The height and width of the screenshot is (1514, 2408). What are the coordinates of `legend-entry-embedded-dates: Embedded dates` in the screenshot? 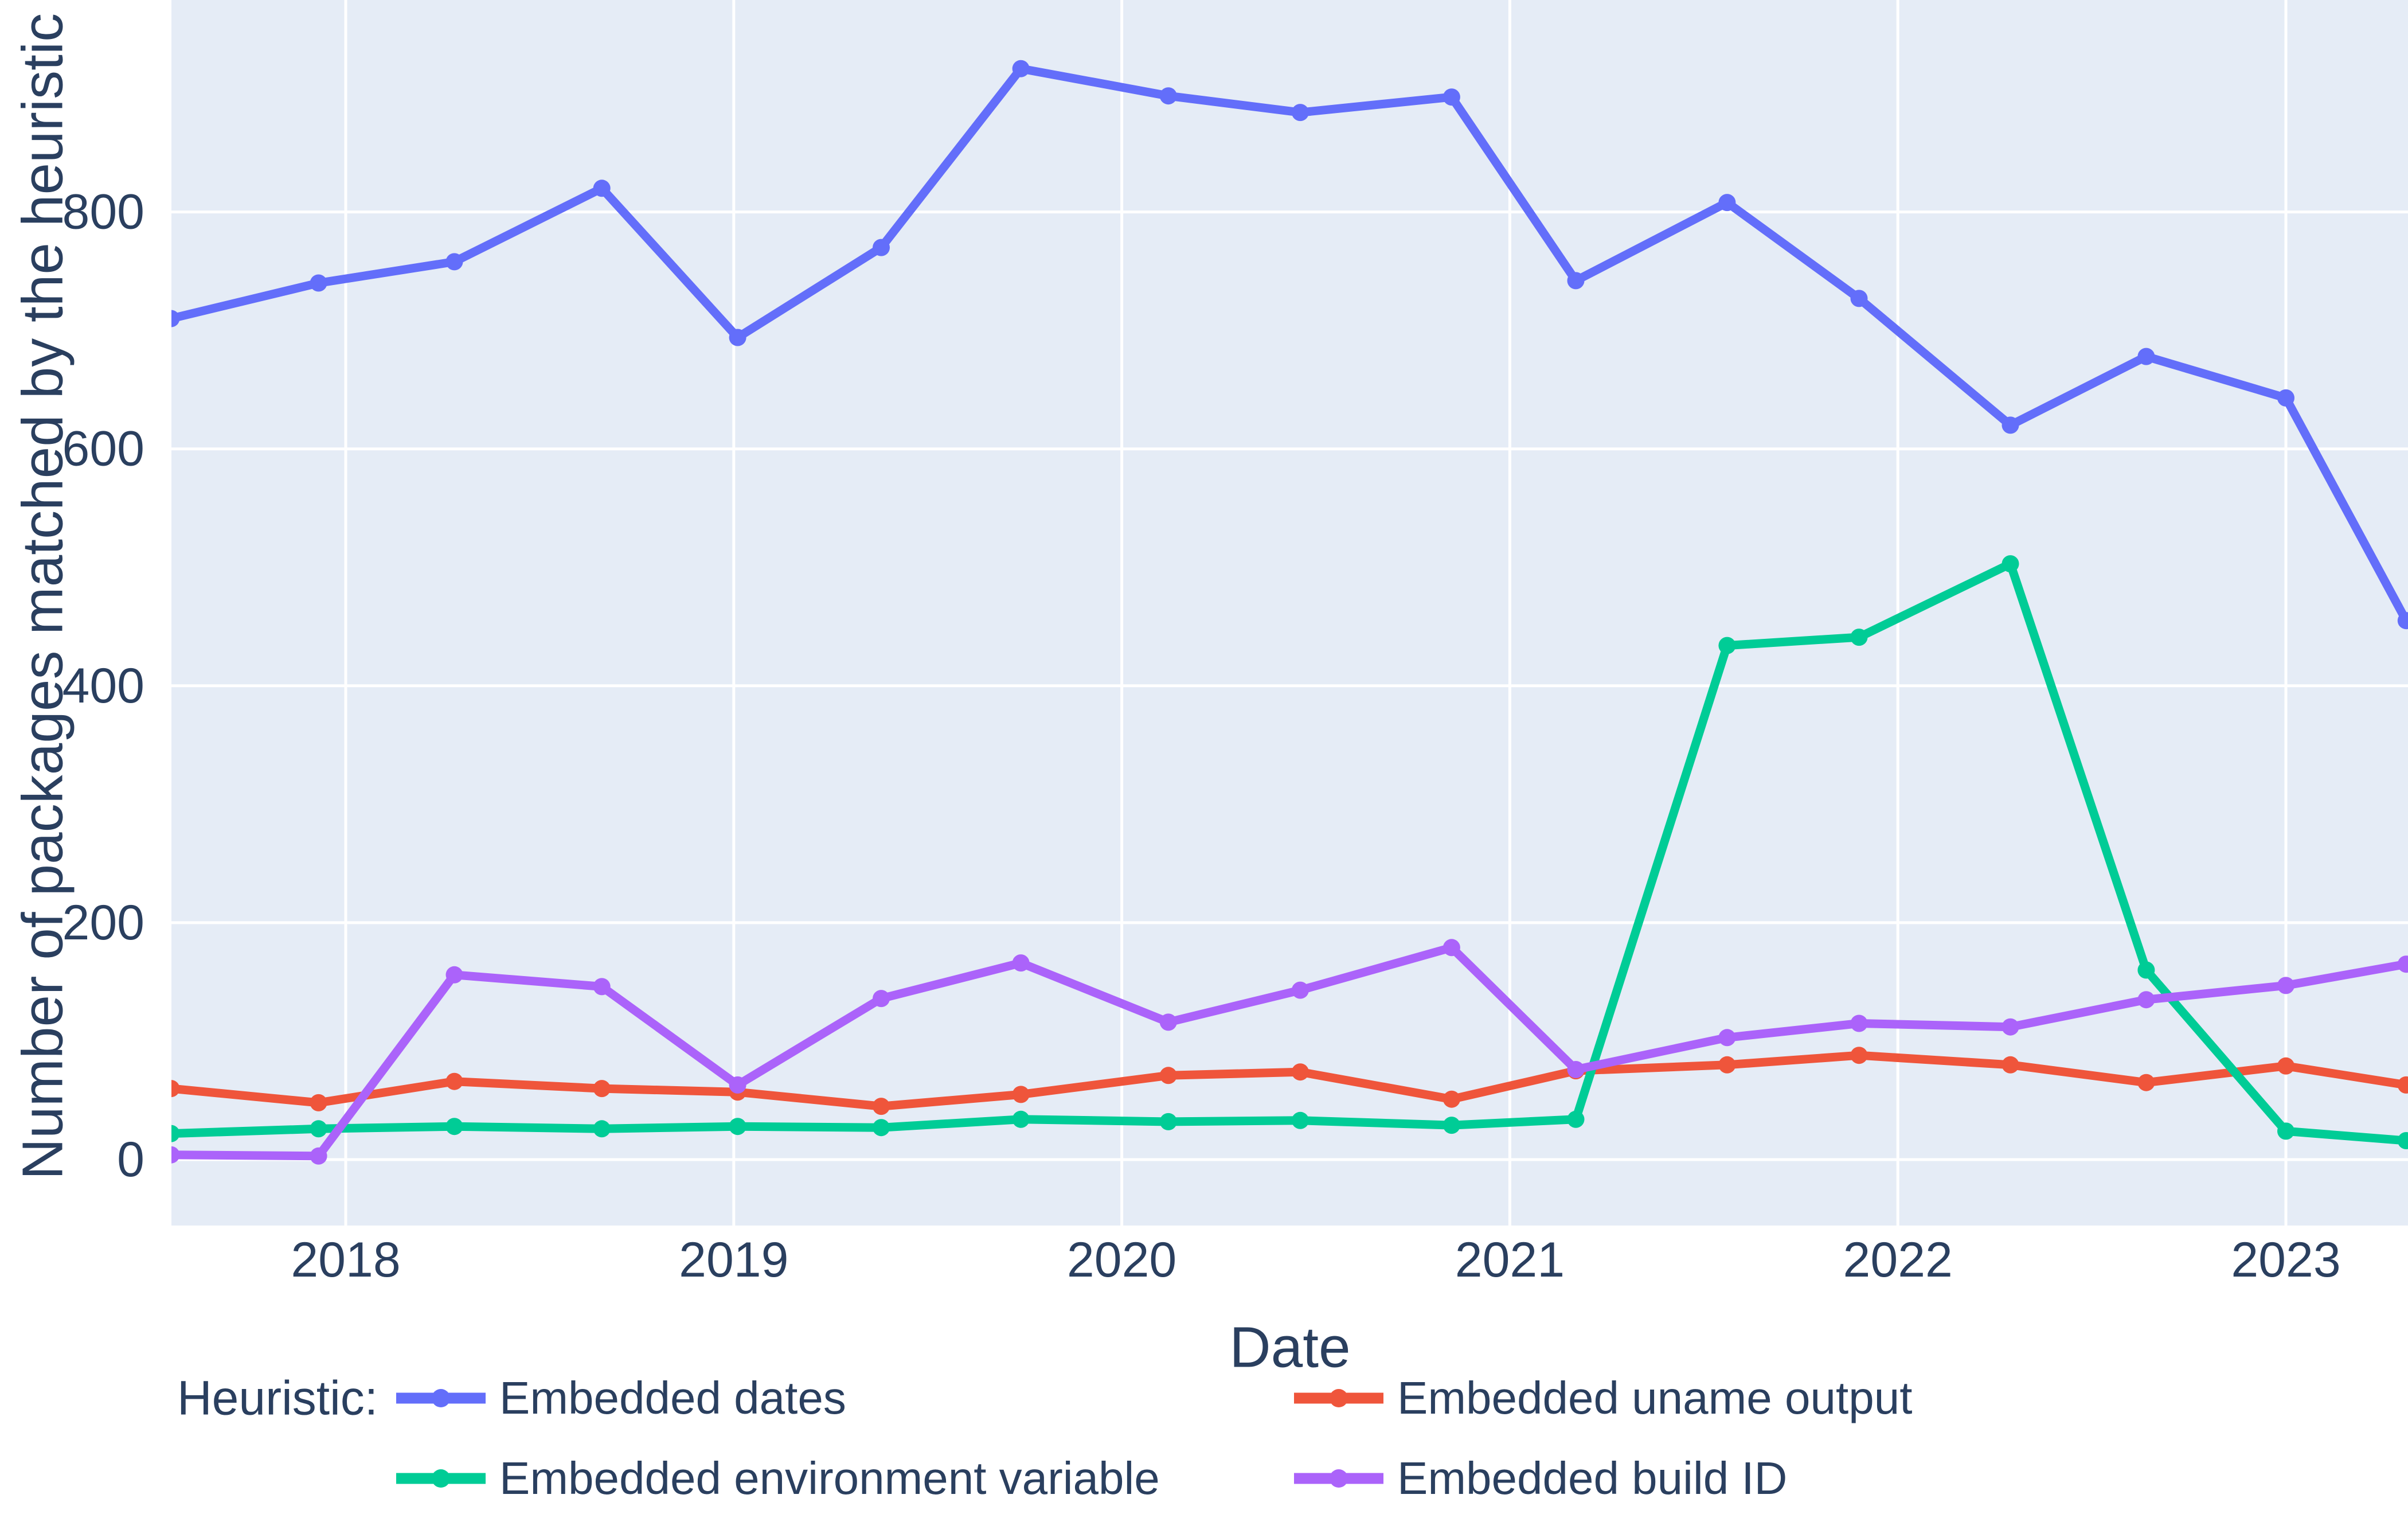 It's located at (621, 1398).